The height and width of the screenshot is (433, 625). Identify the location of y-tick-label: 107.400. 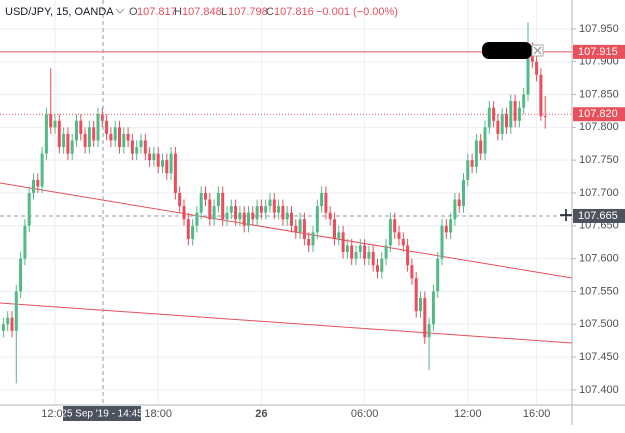
(599, 390).